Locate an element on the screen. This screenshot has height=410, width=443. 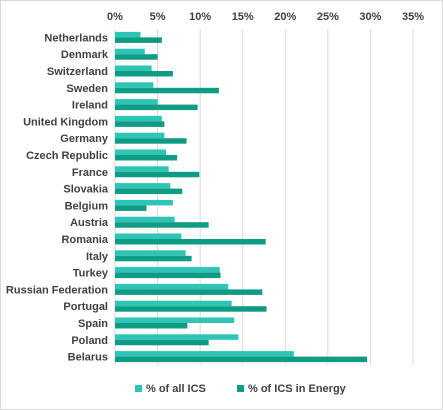
category-label: Romania is located at coordinates (85, 240).